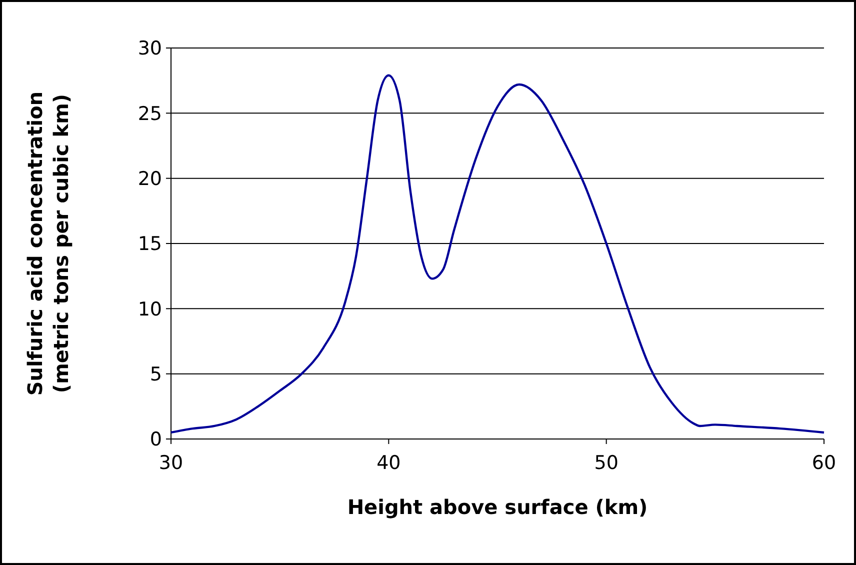 This screenshot has width=856, height=565. Describe the element at coordinates (150, 179) in the screenshot. I see `y-tick-label: 20` at that location.